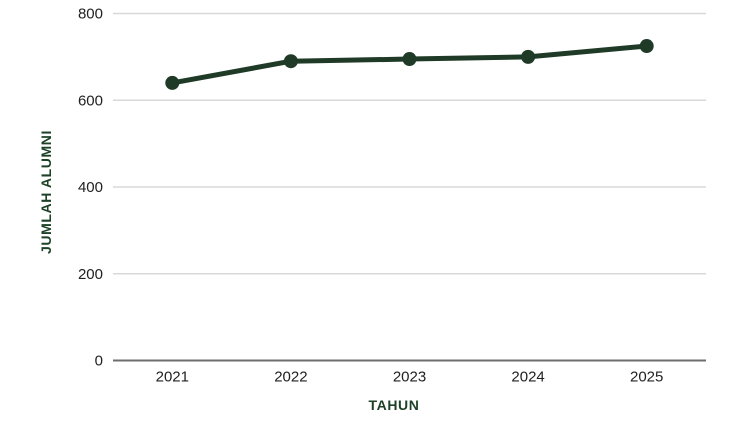 Image resolution: width=748 pixels, height=425 pixels. I want to click on y-axis-title: JUMLAH ALUMNI, so click(46, 192).